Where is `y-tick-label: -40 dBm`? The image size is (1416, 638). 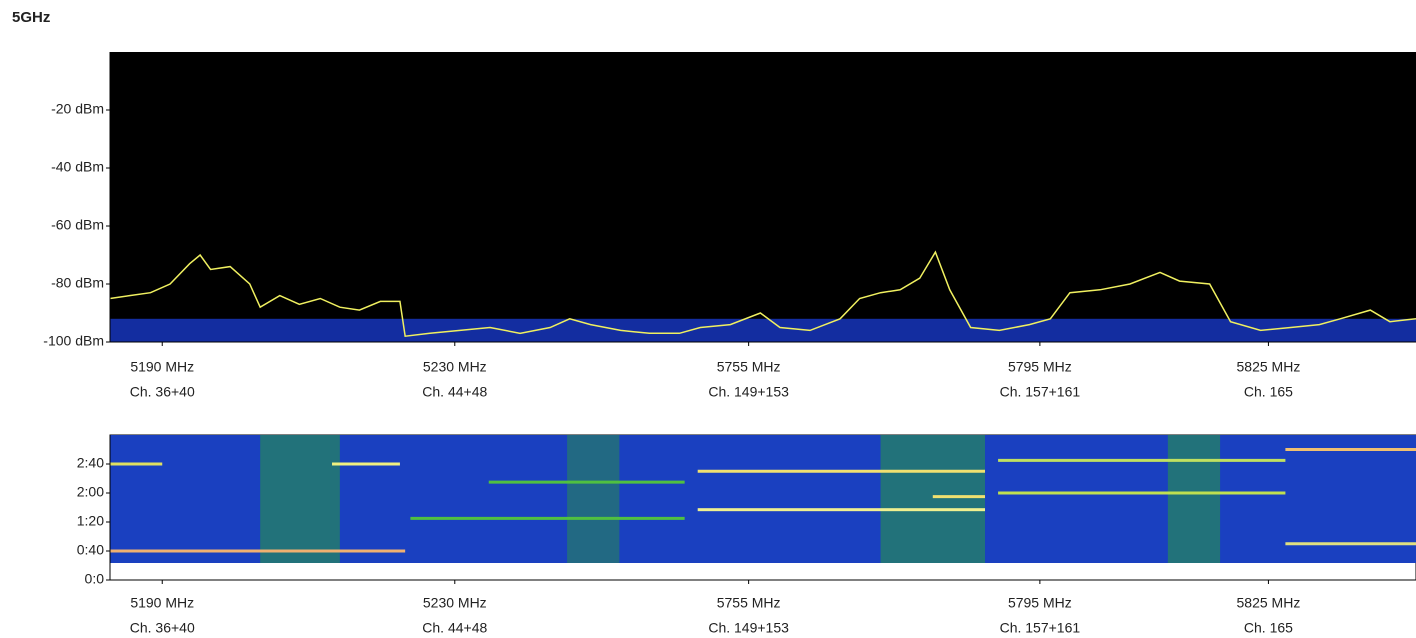 y-tick-label: -40 dBm is located at coordinates (77, 167).